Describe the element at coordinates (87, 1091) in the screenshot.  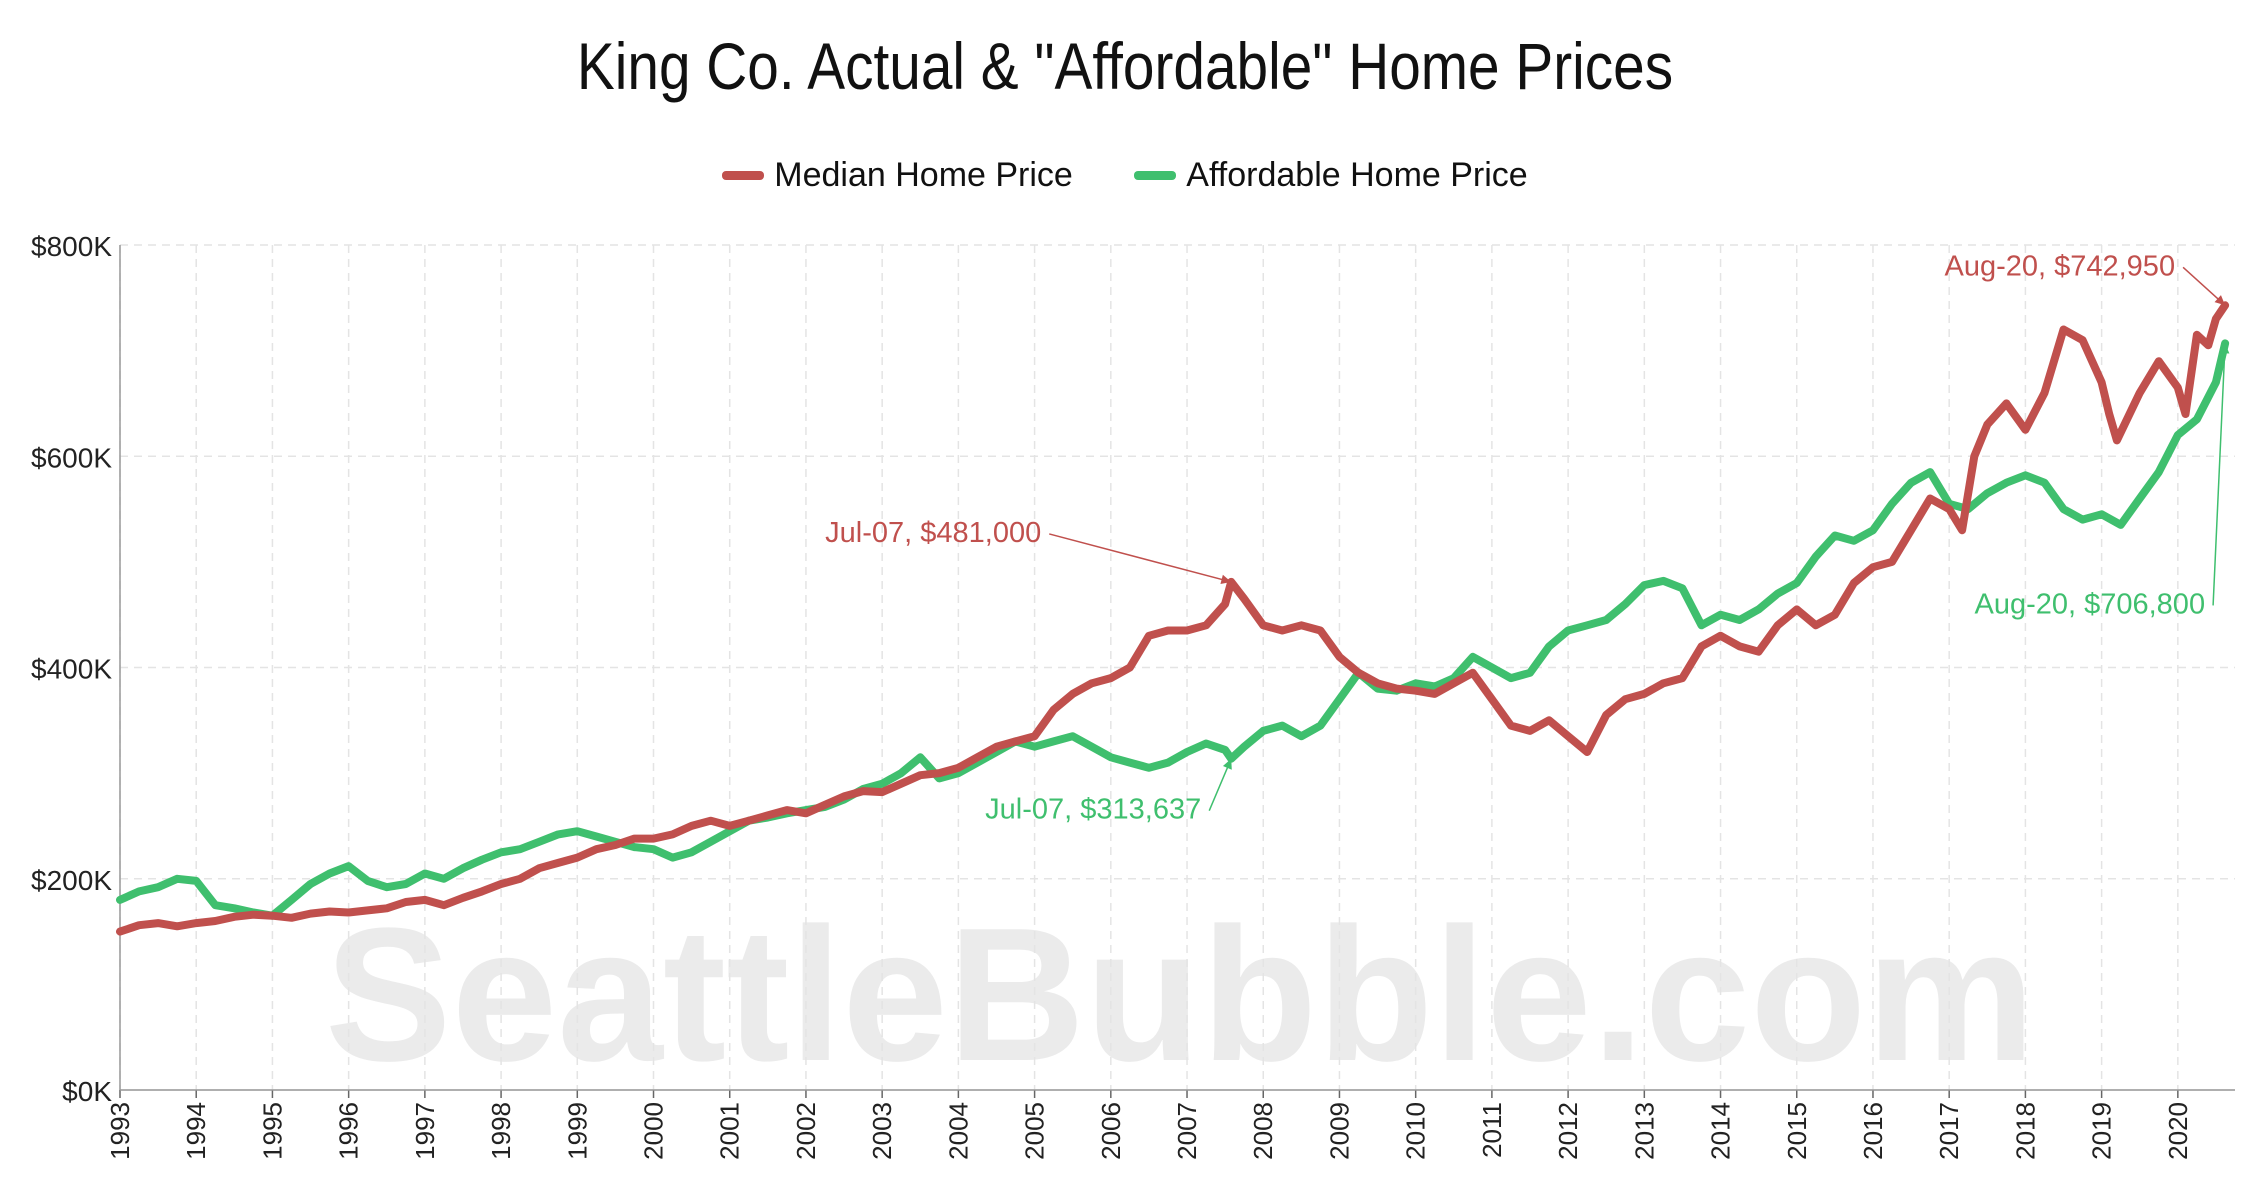
I see `y-tick-label: $0K` at that location.